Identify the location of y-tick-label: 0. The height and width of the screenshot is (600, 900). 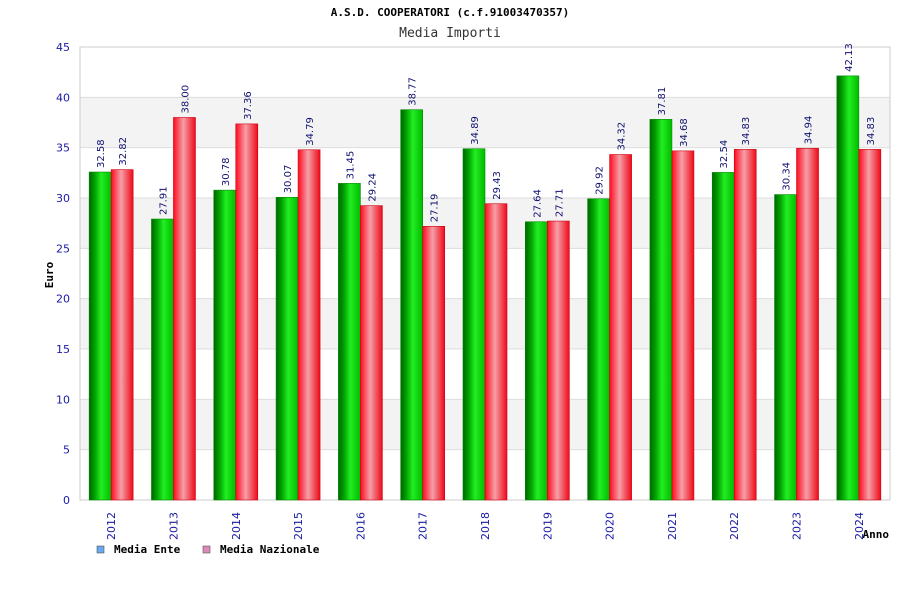
(66, 500).